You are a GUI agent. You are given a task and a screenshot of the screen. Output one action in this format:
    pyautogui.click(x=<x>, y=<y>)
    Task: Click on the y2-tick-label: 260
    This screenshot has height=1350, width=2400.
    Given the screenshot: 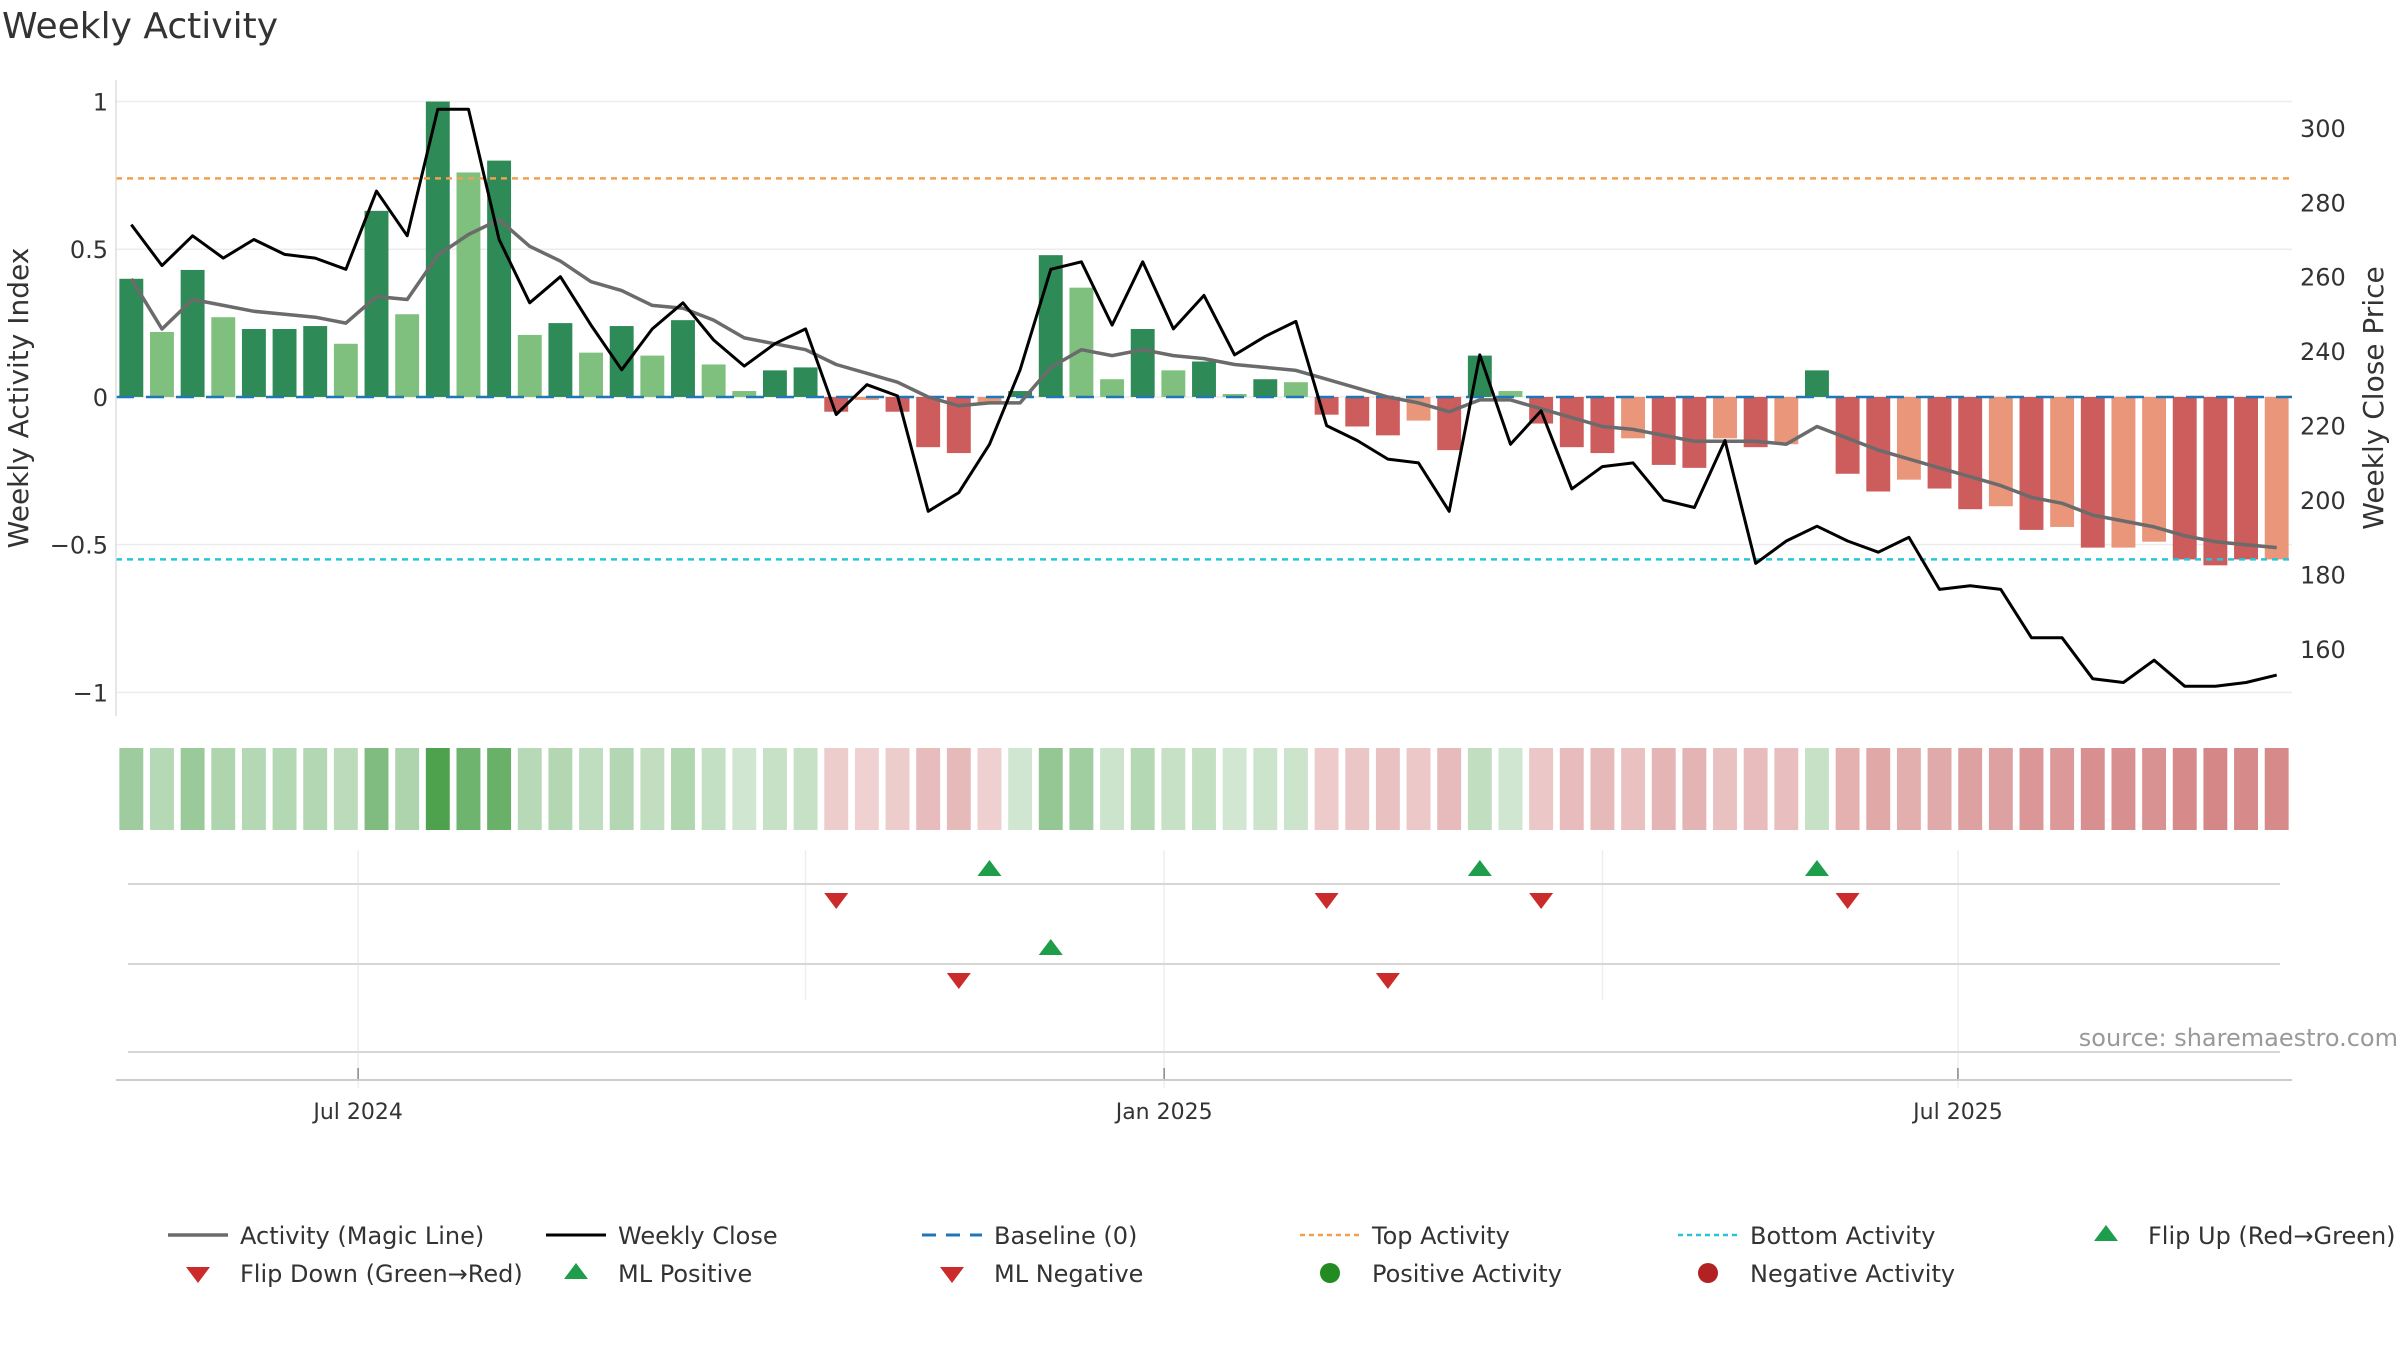 What is the action you would take?
    pyautogui.click(x=2323, y=278)
    